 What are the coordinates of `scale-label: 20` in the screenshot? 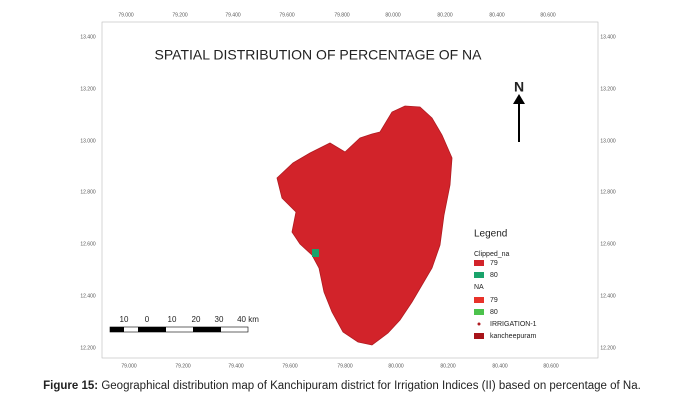 It's located at (196, 319).